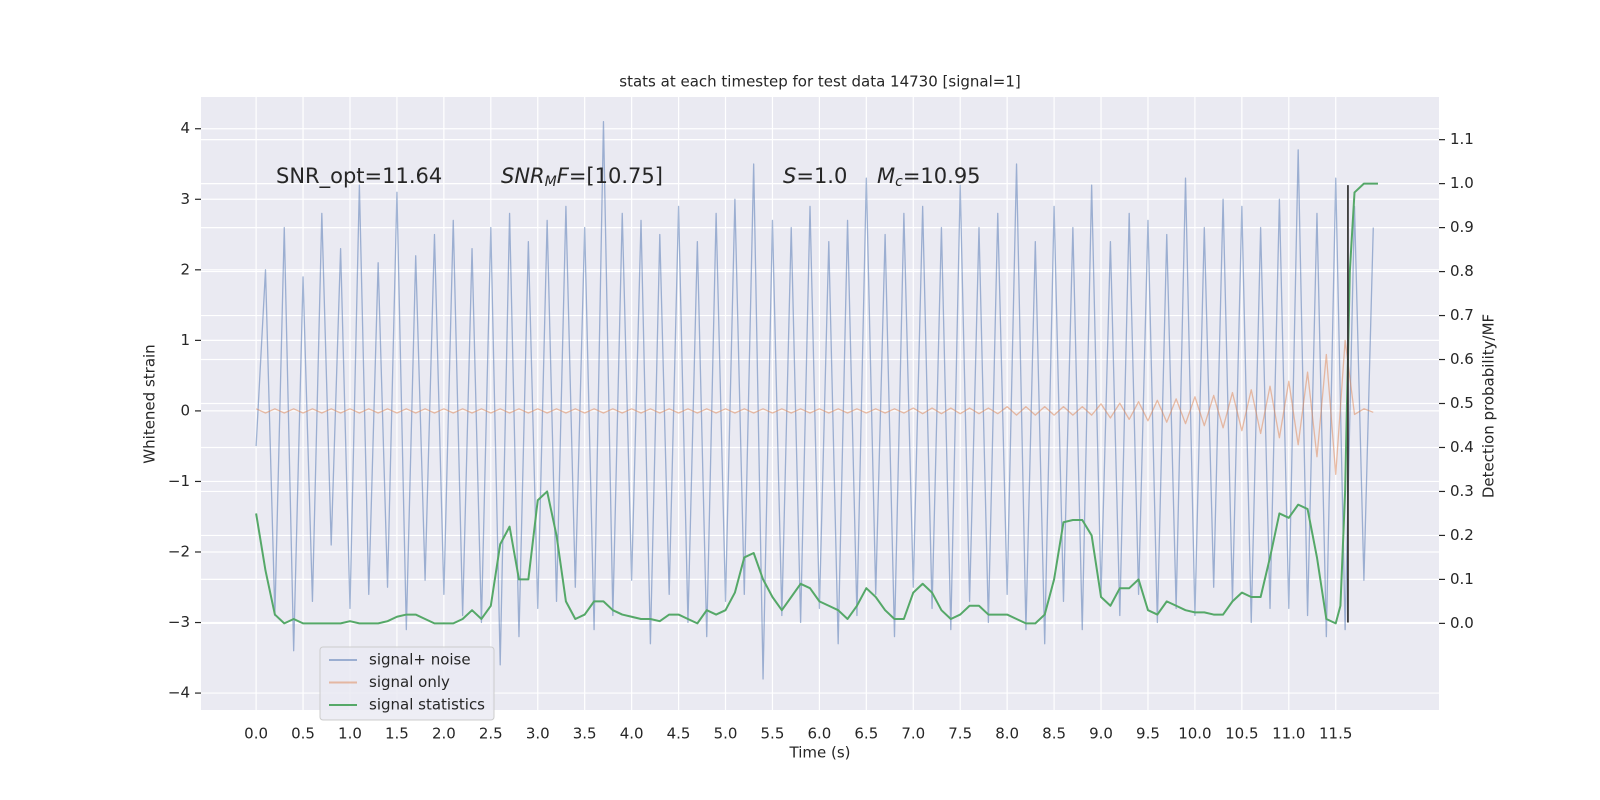 The width and height of the screenshot is (1600, 800). What do you see at coordinates (1462, 183) in the screenshot?
I see `y2-tick-label: 1.0` at bounding box center [1462, 183].